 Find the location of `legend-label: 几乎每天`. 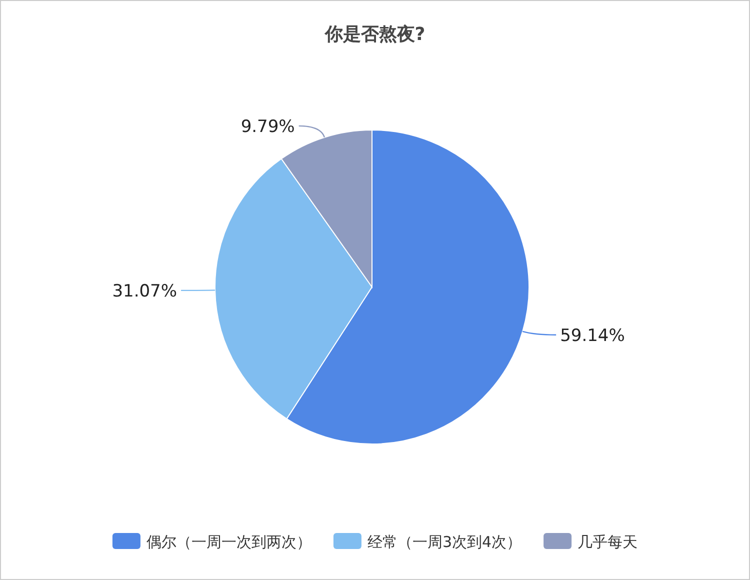

legend-label: 几乎每天 is located at coordinates (608, 542).